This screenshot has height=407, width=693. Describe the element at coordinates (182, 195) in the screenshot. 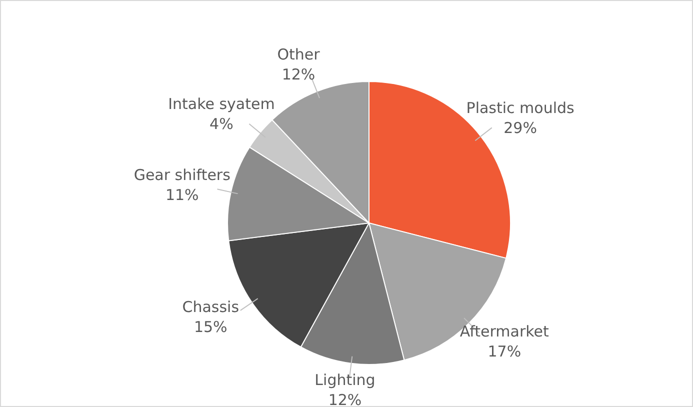

I see `data-label: 11%` at that location.